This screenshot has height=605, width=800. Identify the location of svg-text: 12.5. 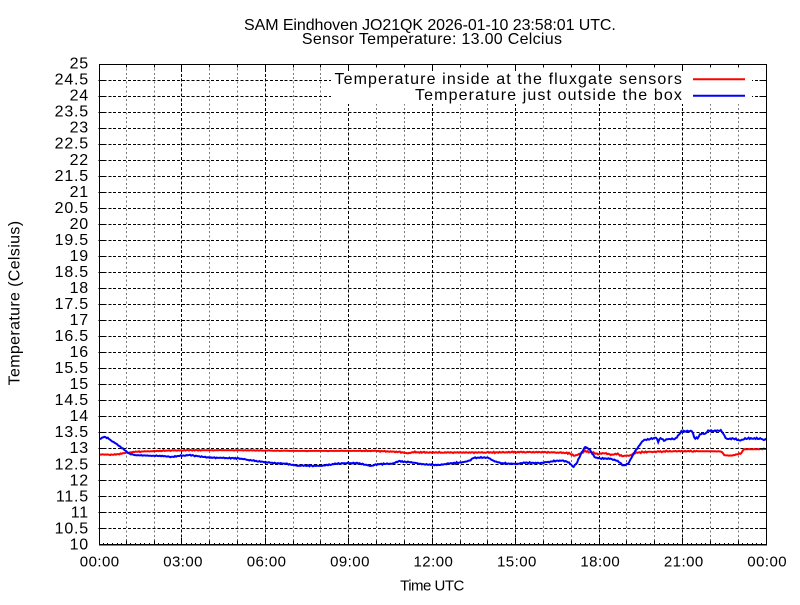
(72, 464).